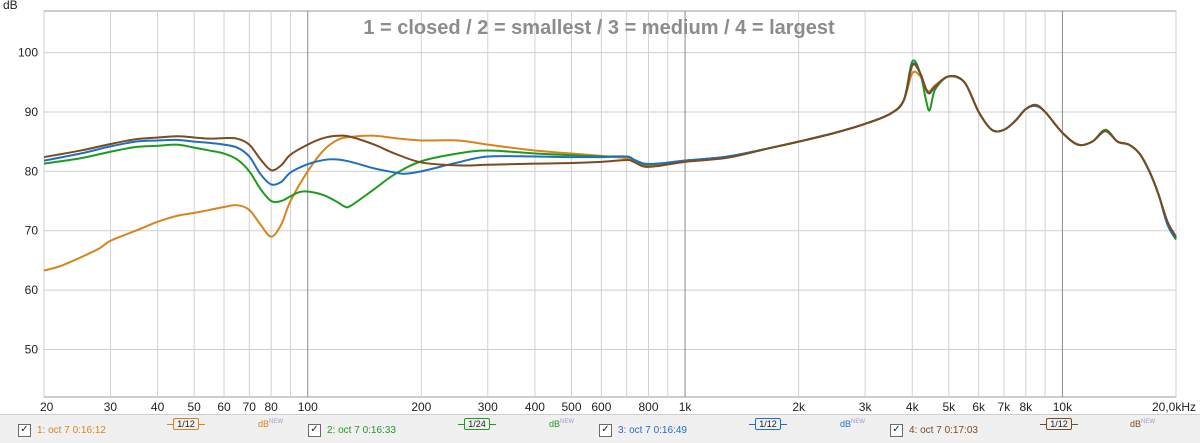 This screenshot has height=443, width=1200. I want to click on x-tick-label: 200, so click(421, 407).